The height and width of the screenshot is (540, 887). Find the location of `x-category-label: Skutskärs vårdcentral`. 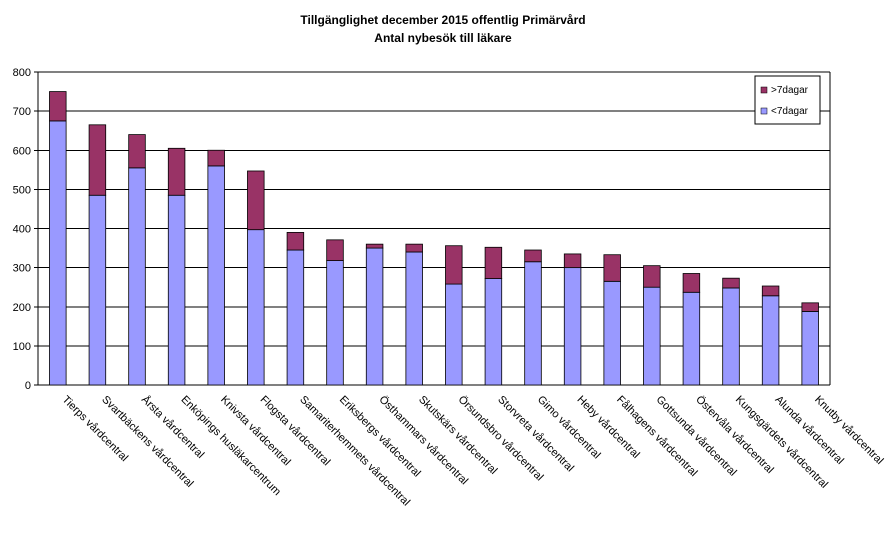

x-category-label: Skutskärs vårdcentral is located at coordinates (457, 435).